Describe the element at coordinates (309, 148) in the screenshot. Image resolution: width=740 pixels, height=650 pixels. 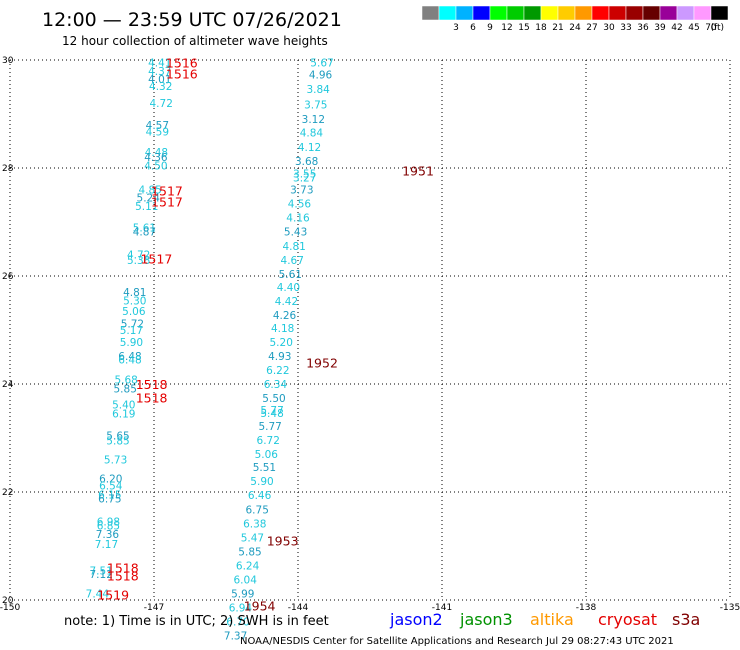
I see `wave-height-label: 4.12` at that location.